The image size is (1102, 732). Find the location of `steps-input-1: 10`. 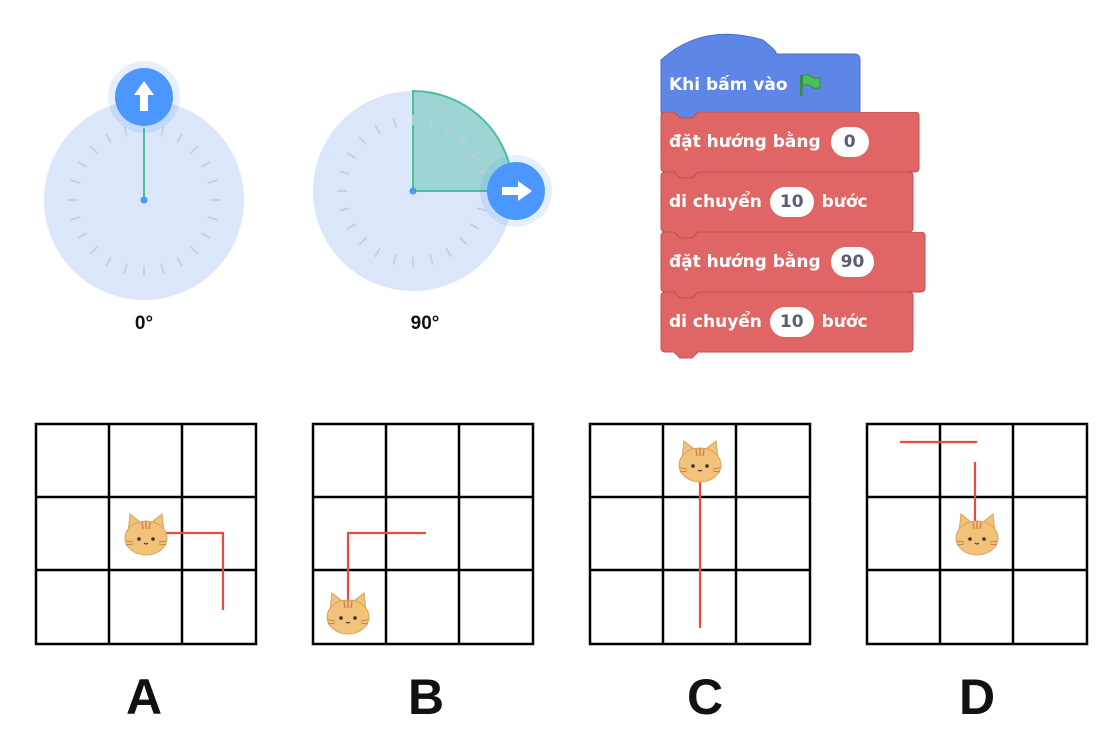

steps-input-1: 10 is located at coordinates (791, 202).